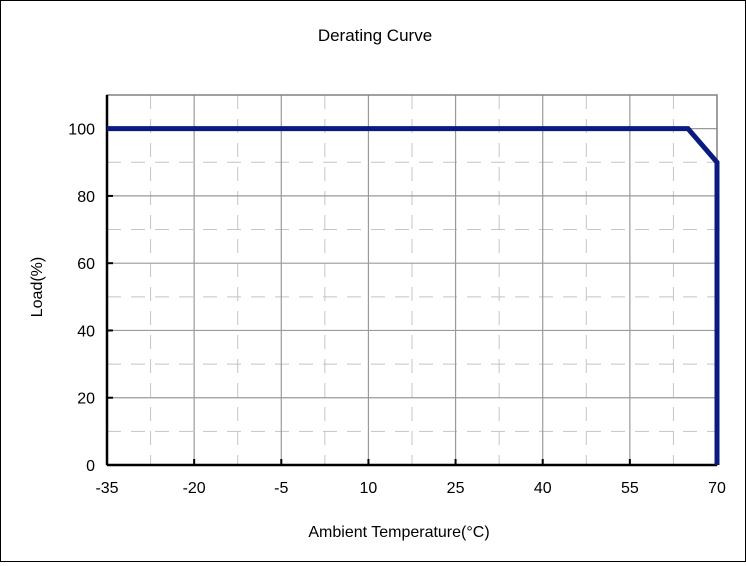  I want to click on x-tick-label: 25, so click(456, 488).